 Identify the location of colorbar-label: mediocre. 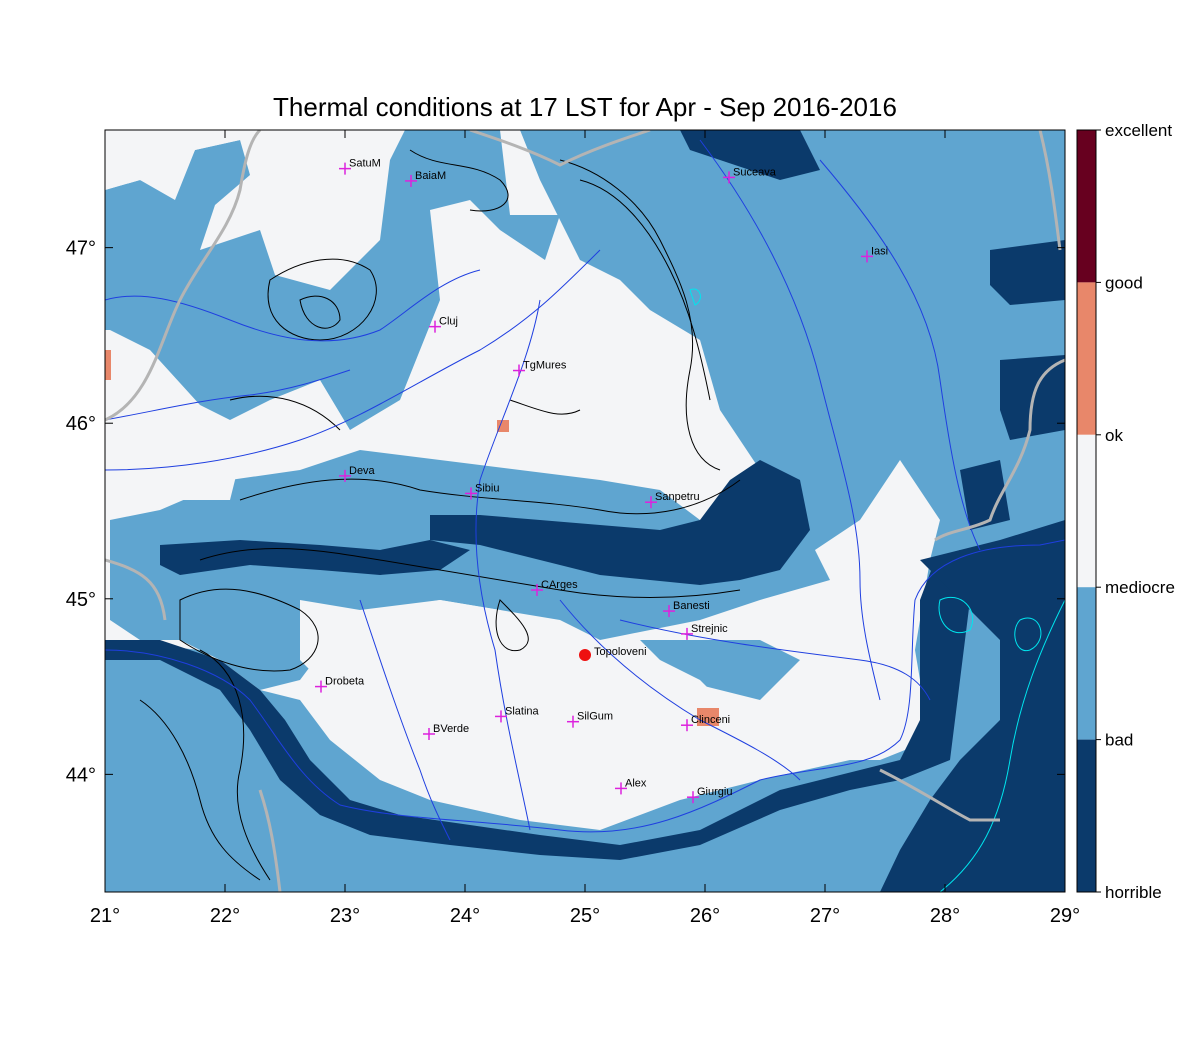
(1140, 587).